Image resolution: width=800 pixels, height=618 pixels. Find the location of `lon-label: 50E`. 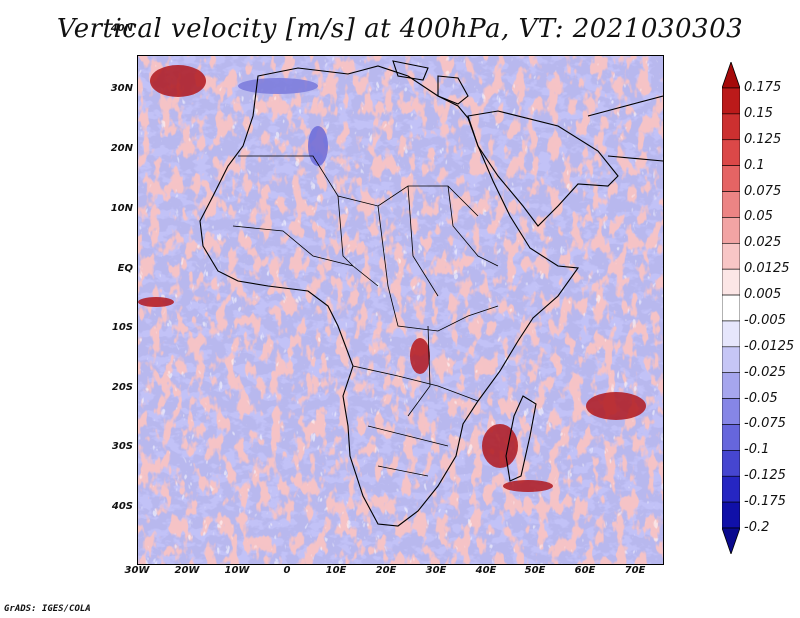

lon-label: 50E is located at coordinates (535, 570).